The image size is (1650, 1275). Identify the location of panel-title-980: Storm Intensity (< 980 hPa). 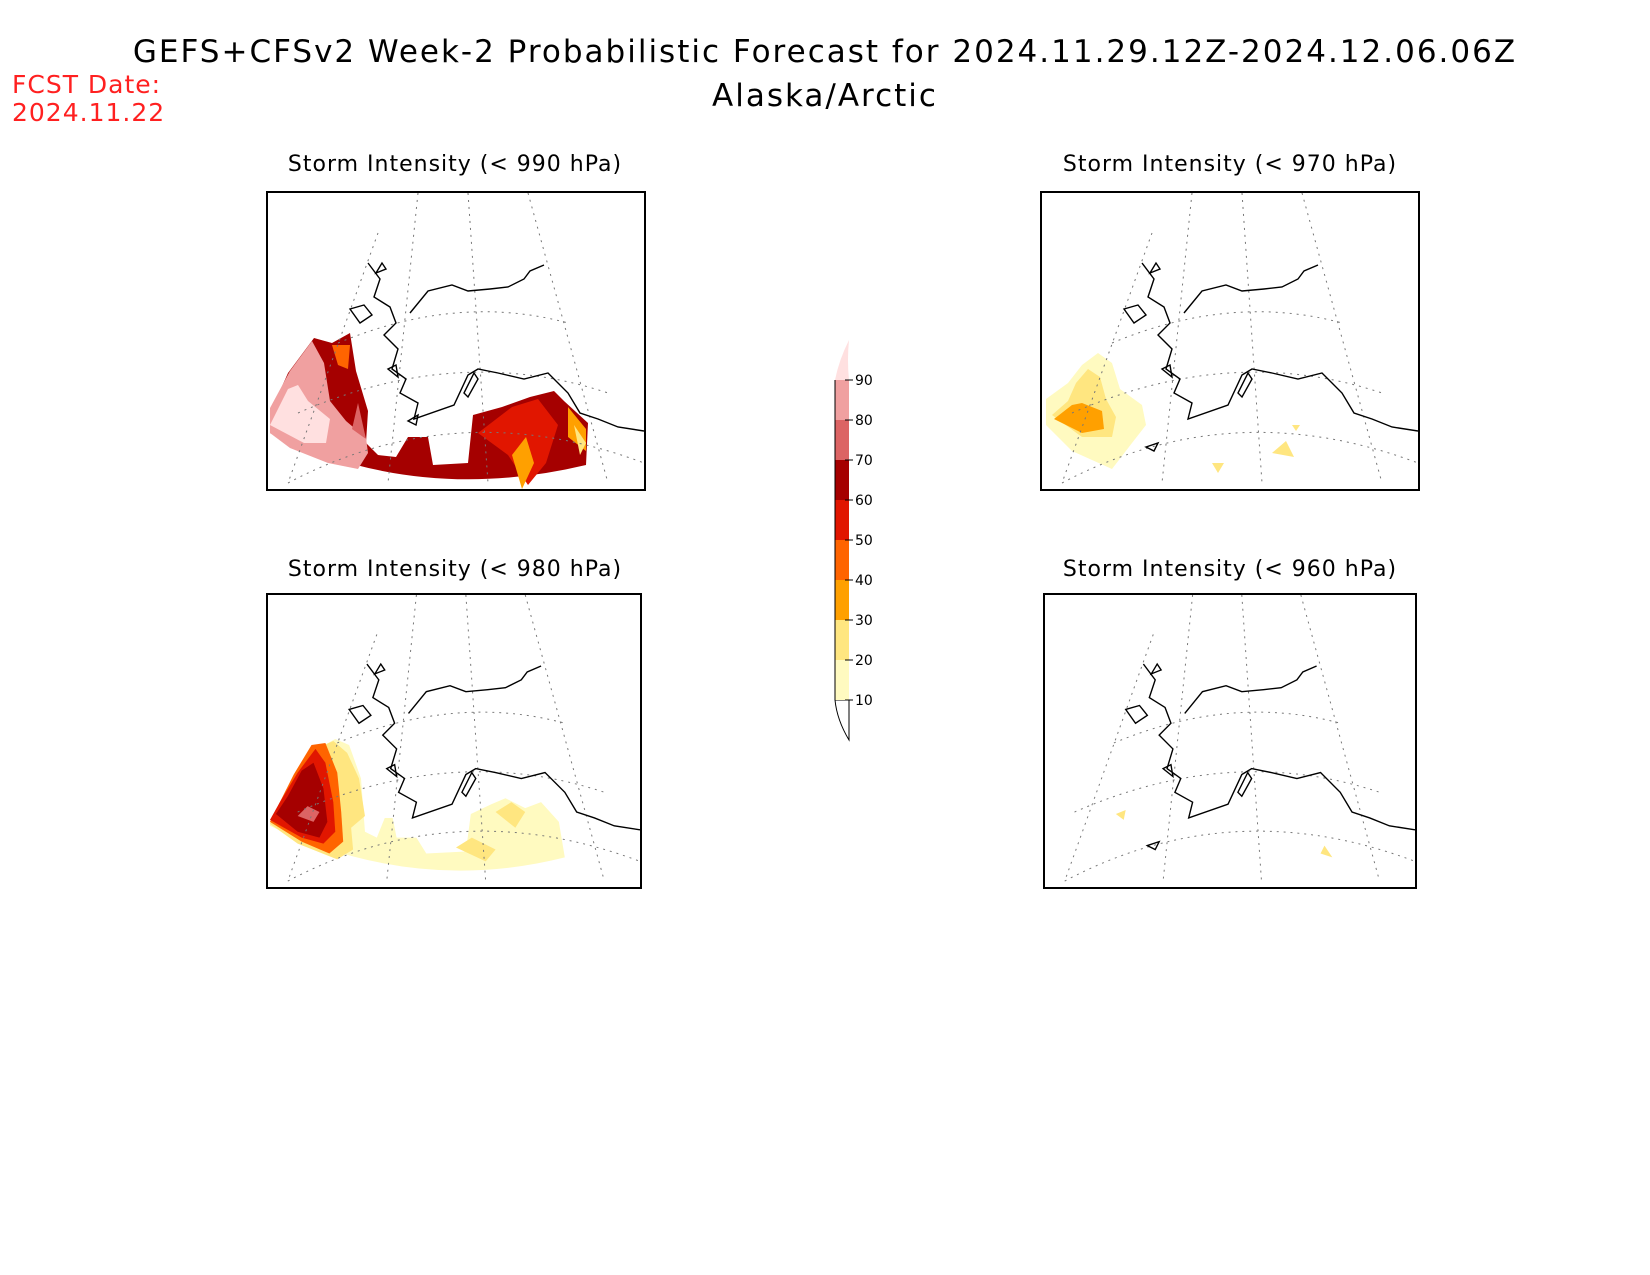
(455, 569).